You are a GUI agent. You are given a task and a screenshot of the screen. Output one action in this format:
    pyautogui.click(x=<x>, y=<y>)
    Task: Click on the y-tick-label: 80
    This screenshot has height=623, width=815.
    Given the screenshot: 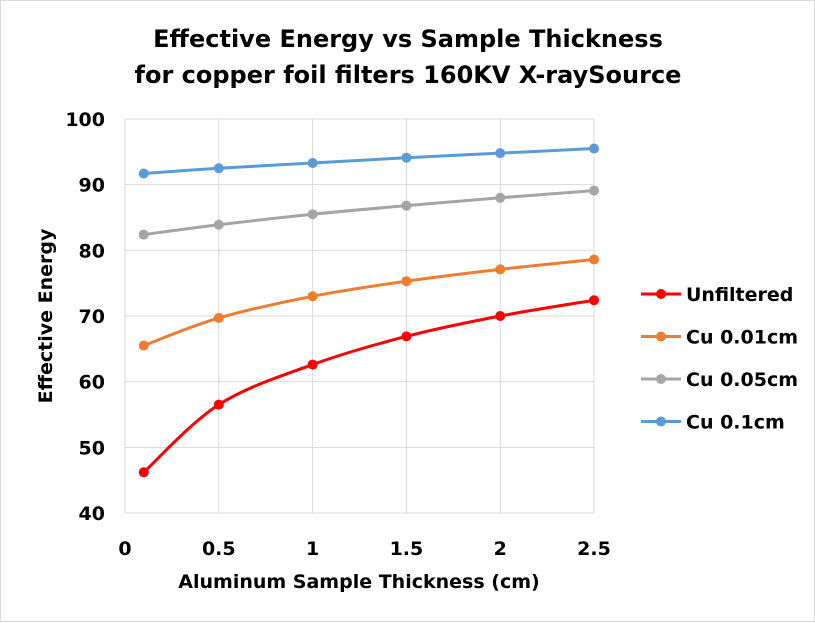 What is the action you would take?
    pyautogui.click(x=92, y=251)
    